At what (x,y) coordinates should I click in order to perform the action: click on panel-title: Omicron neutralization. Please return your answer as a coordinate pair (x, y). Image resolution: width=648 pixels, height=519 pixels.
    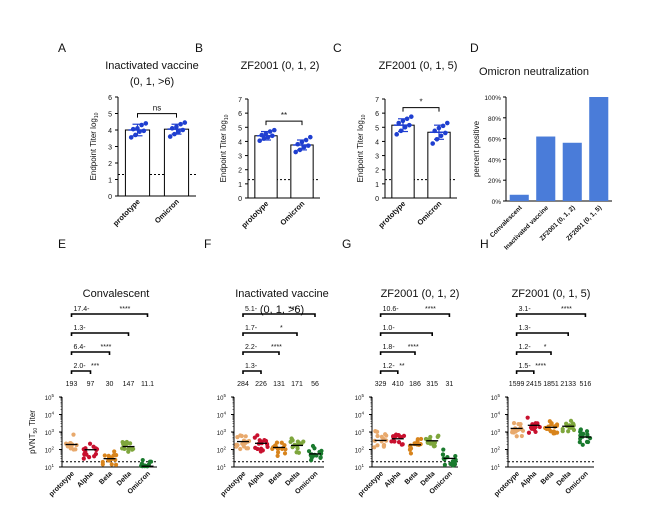
    Looking at the image, I should click on (534, 72).